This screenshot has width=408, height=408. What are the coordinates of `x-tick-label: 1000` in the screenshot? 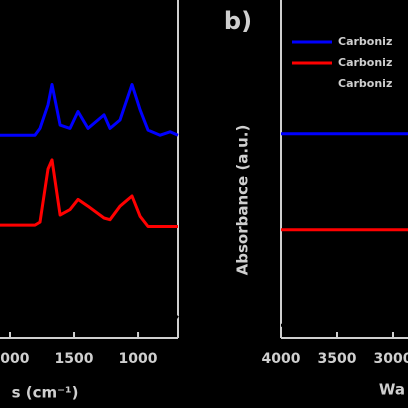 It's located at (138, 359).